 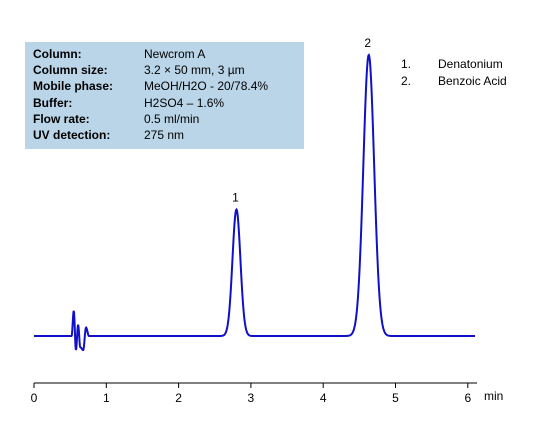 I want to click on condition-row-mobile-phase: Mobile phase: MeOH/H2O - 20/78.4%, so click(x=168, y=86).